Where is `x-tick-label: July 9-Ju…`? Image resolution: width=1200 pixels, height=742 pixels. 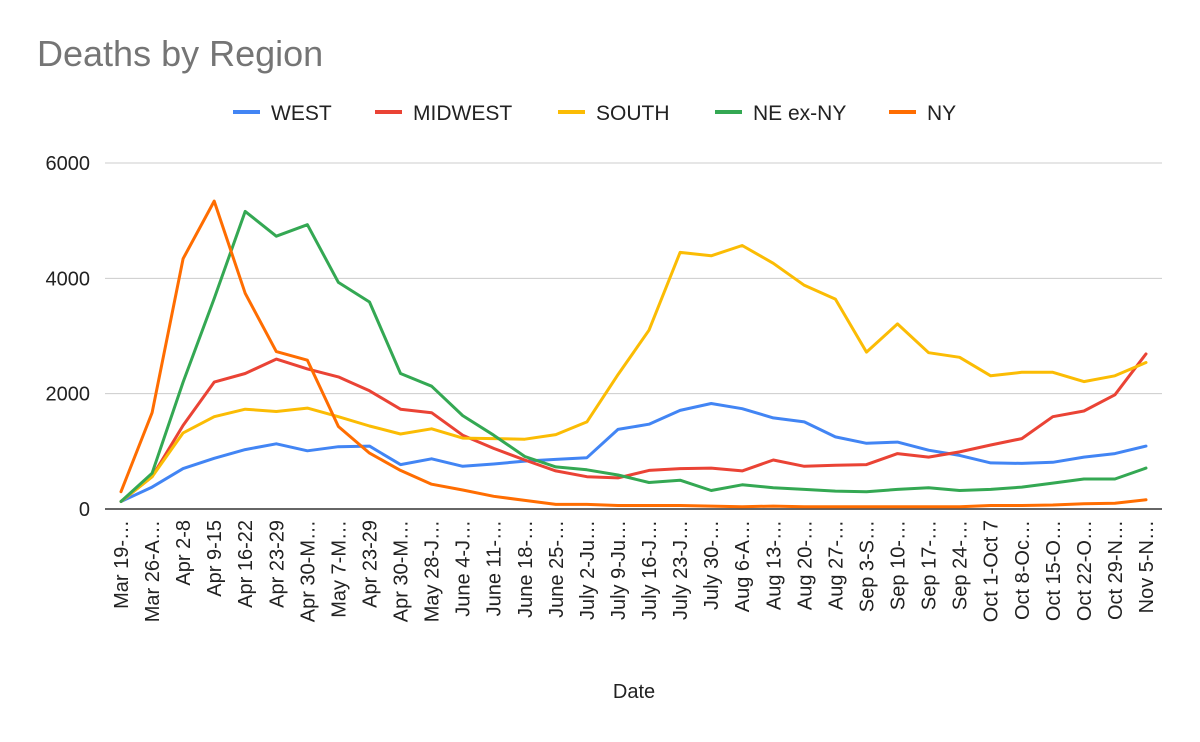
x-tick-label: July 9-Ju… is located at coordinates (619, 570).